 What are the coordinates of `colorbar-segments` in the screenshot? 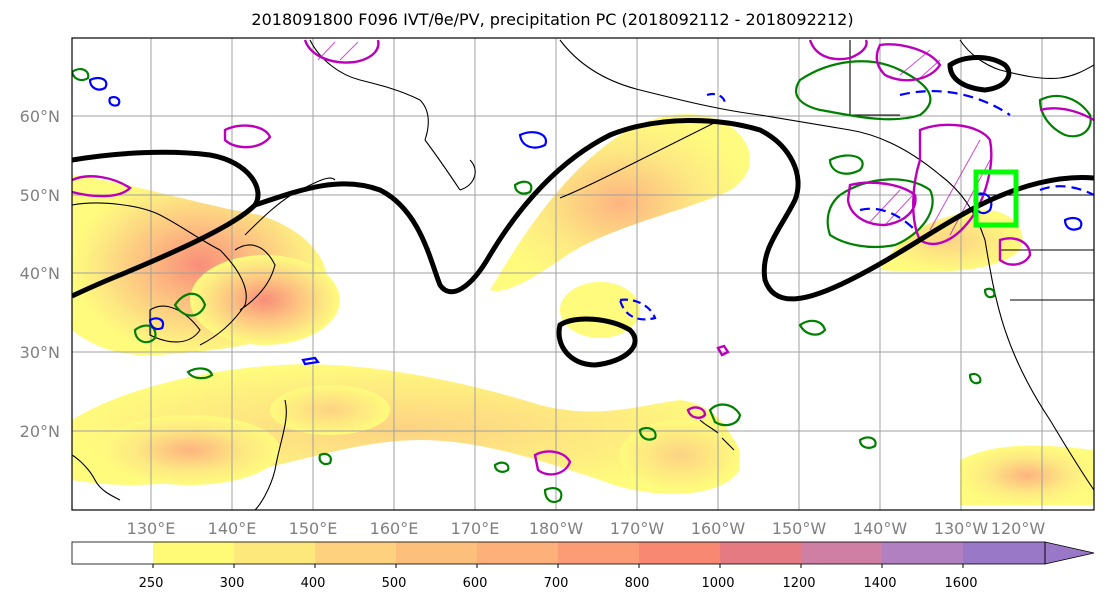 It's located at (558, 553).